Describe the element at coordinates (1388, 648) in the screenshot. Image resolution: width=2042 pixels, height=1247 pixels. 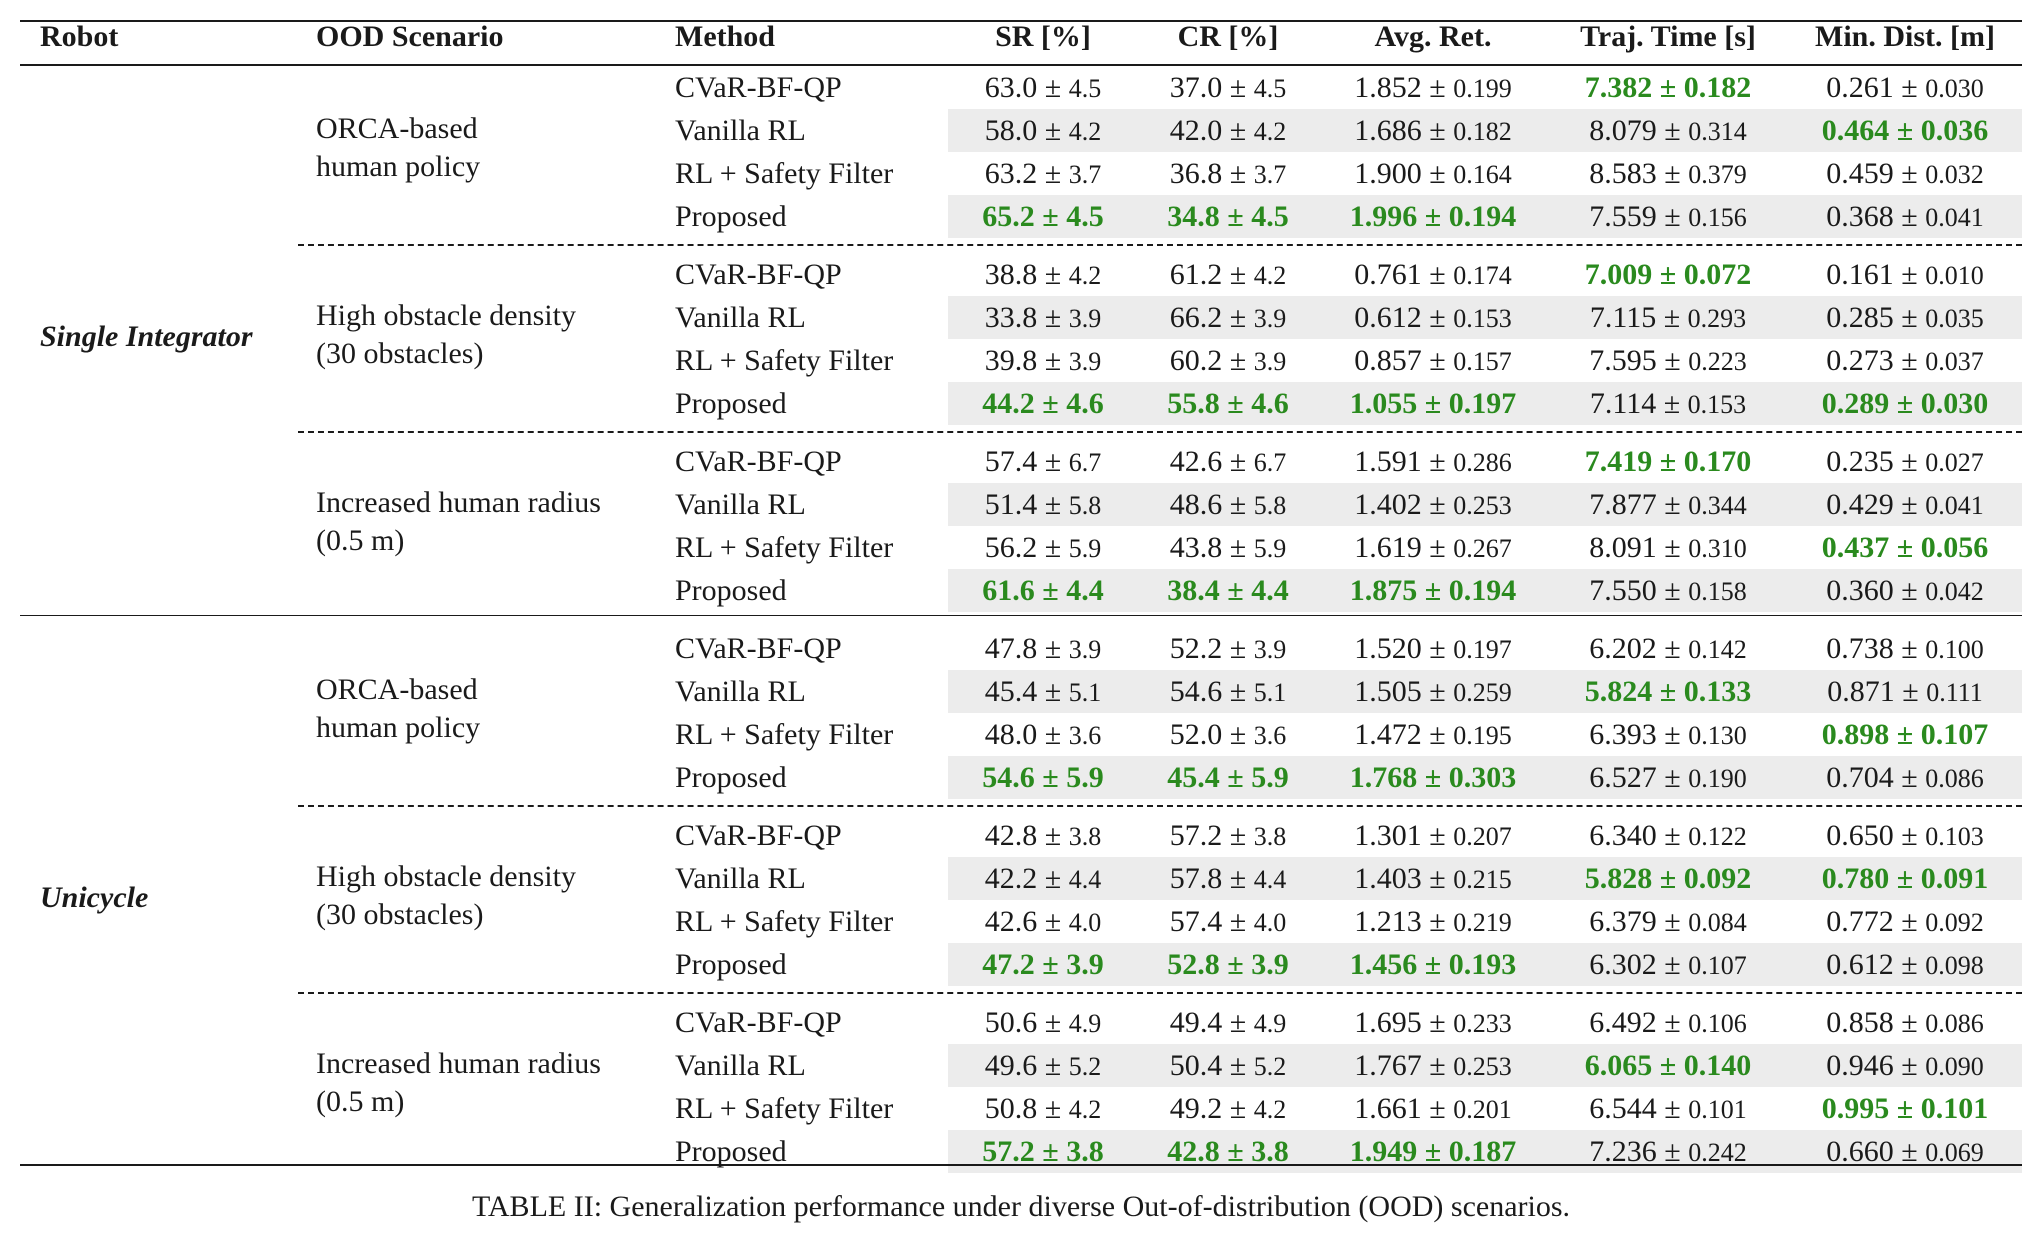
I see `mean-value: 1.520` at that location.